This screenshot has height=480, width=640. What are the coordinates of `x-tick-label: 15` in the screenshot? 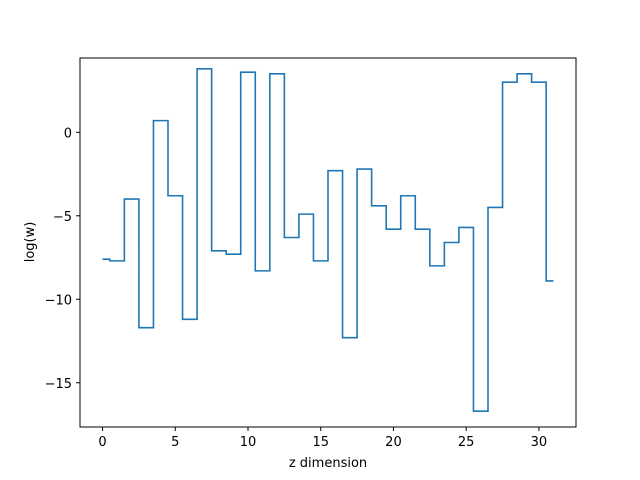 It's located at (320, 442).